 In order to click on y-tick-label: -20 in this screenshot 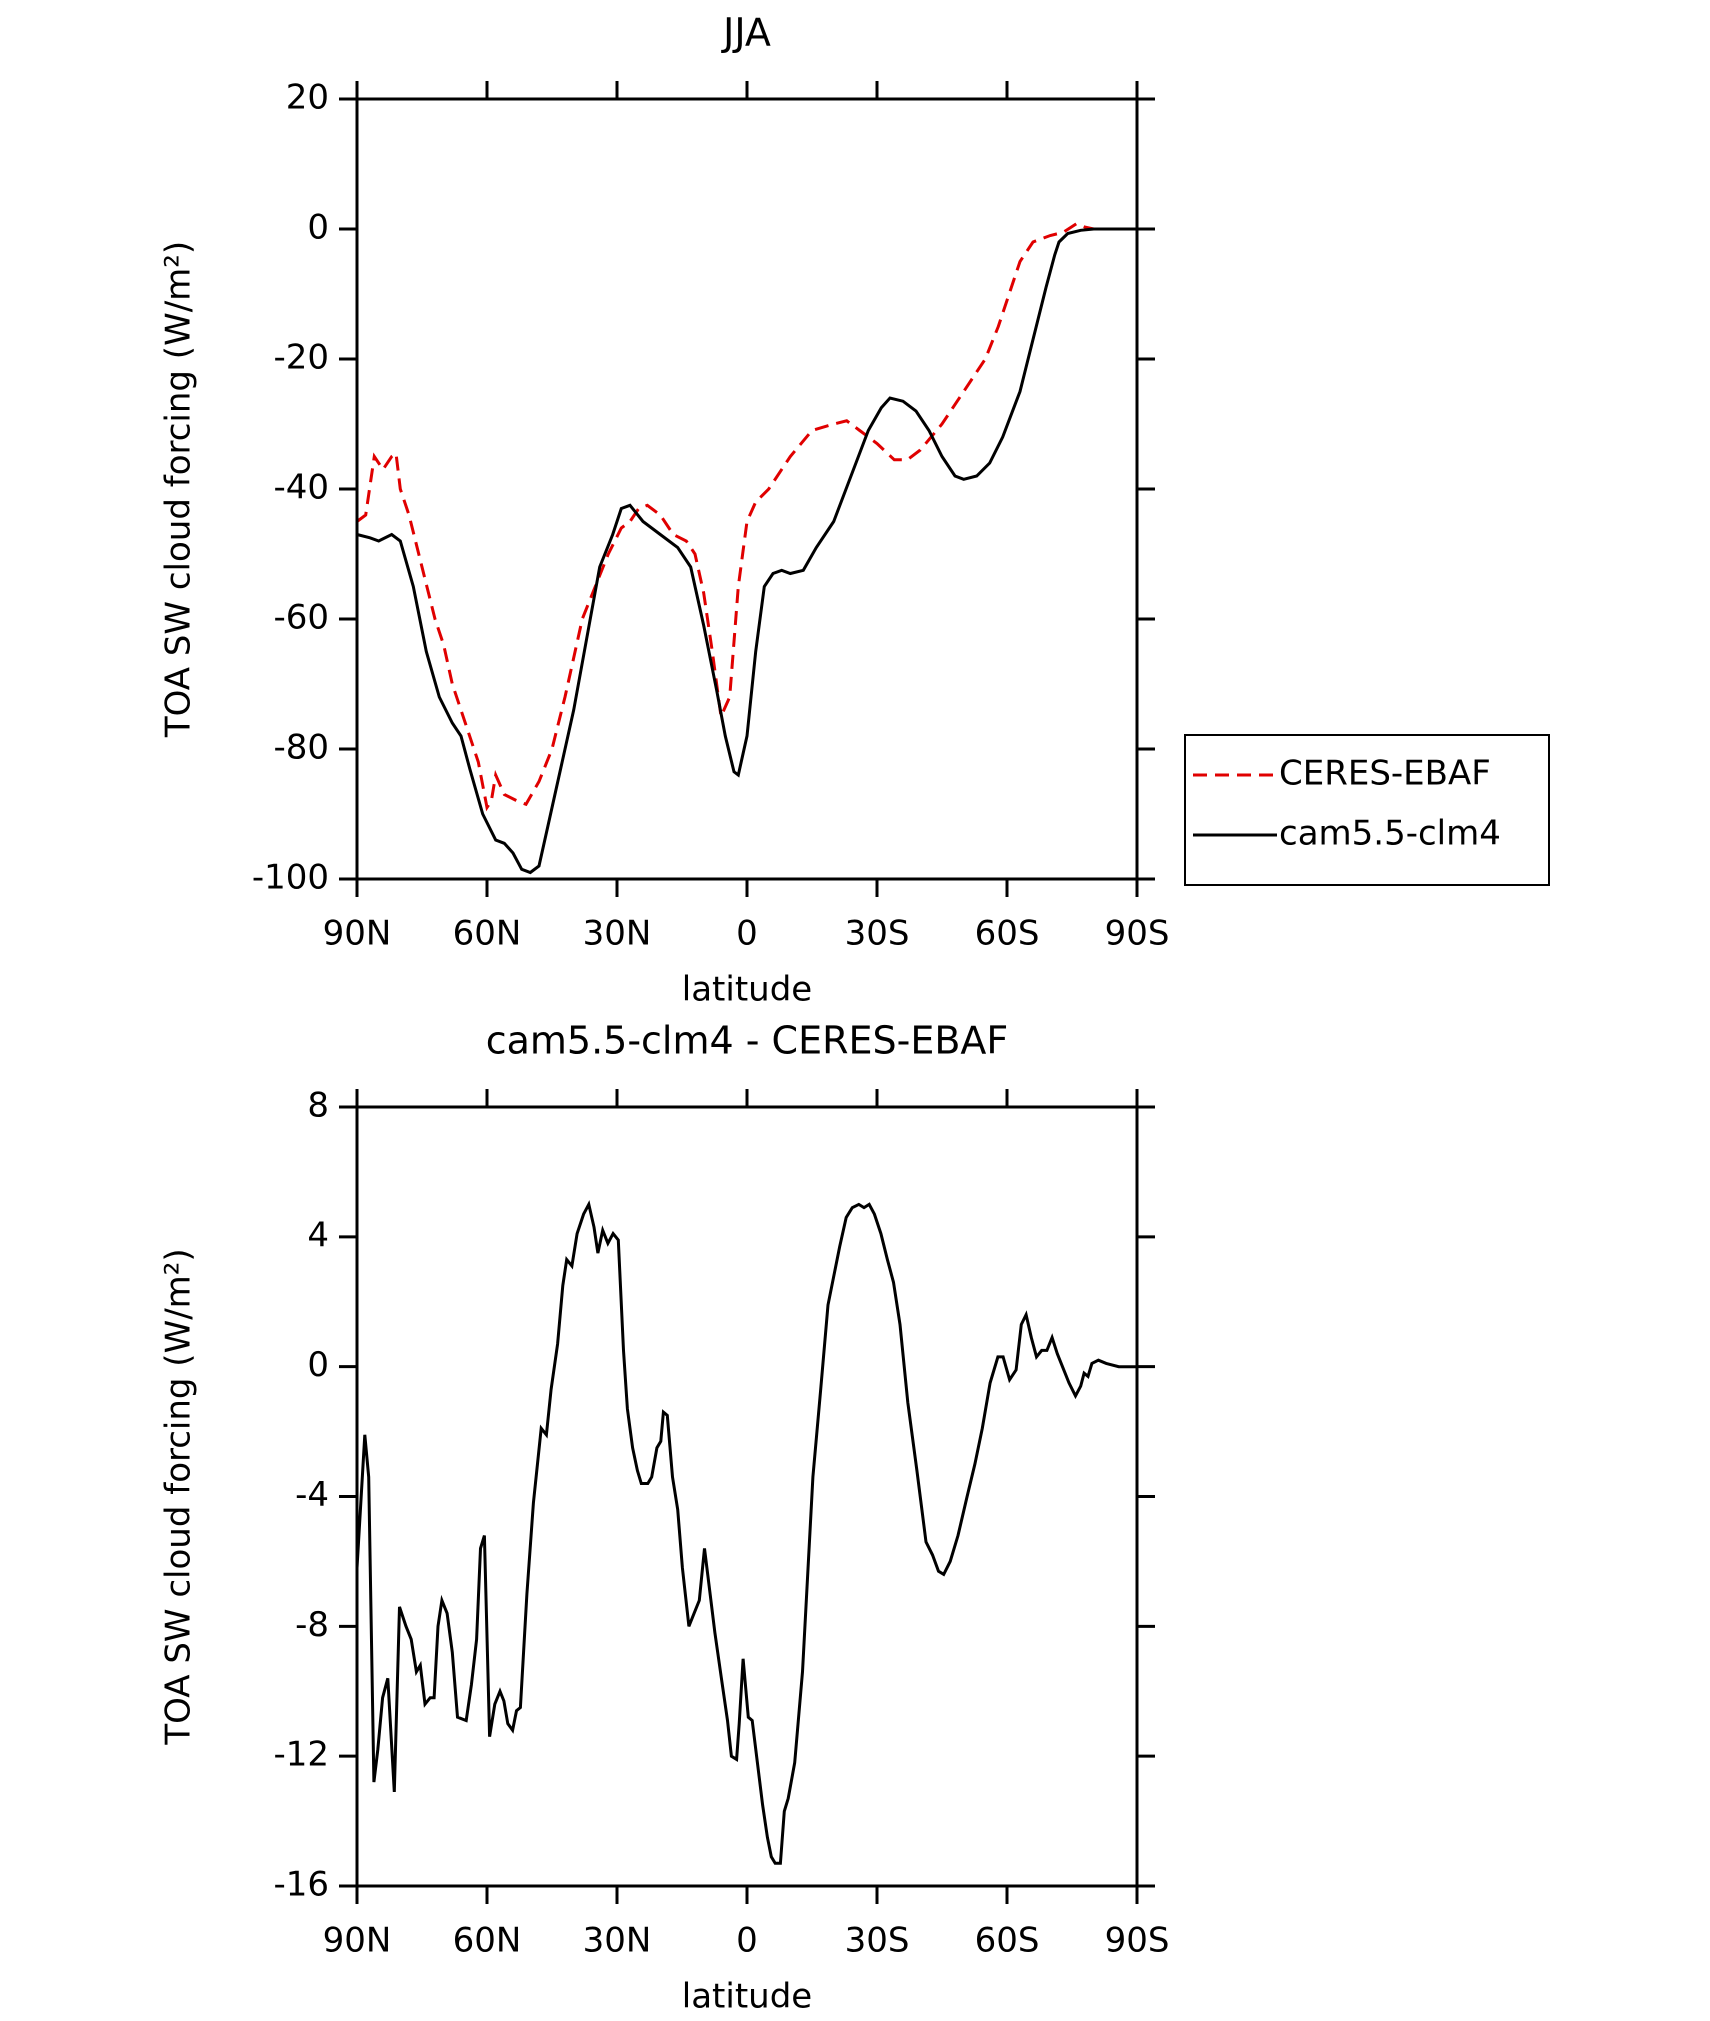, I will do `click(301, 358)`.